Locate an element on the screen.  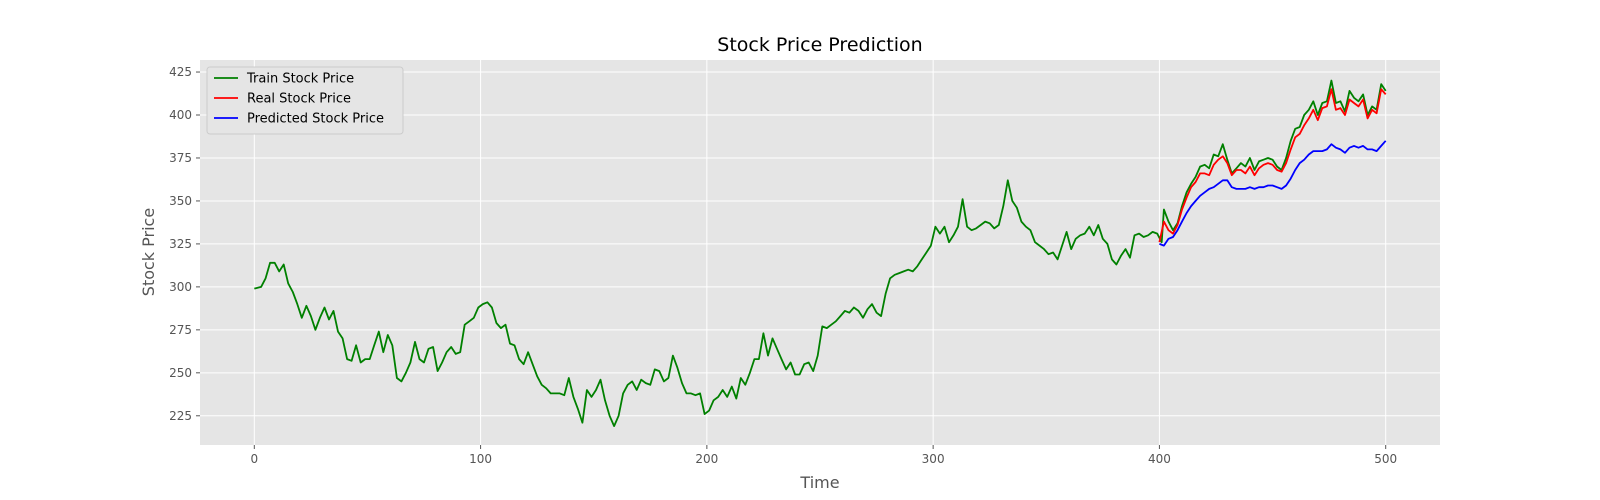
y-tick-label: 300 is located at coordinates (180, 287).